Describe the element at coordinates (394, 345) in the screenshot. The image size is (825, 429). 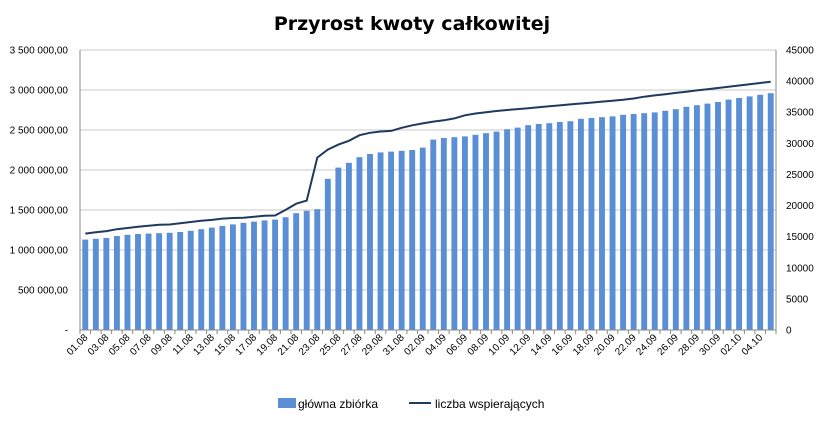
I see `x-axis-tick-label: 31.08` at that location.